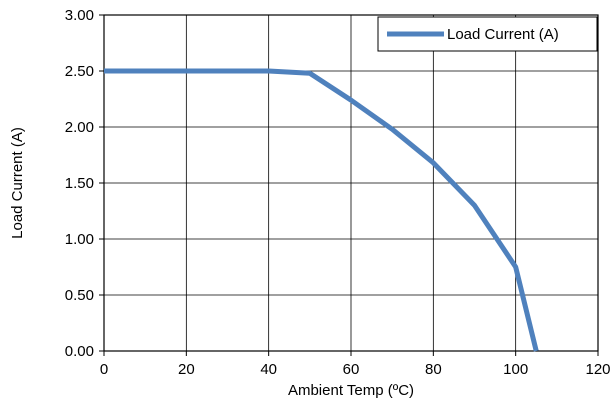 Image resolution: width=616 pixels, height=408 pixels. What do you see at coordinates (79, 239) in the screenshot?
I see `y-tick-label: 1.00` at bounding box center [79, 239].